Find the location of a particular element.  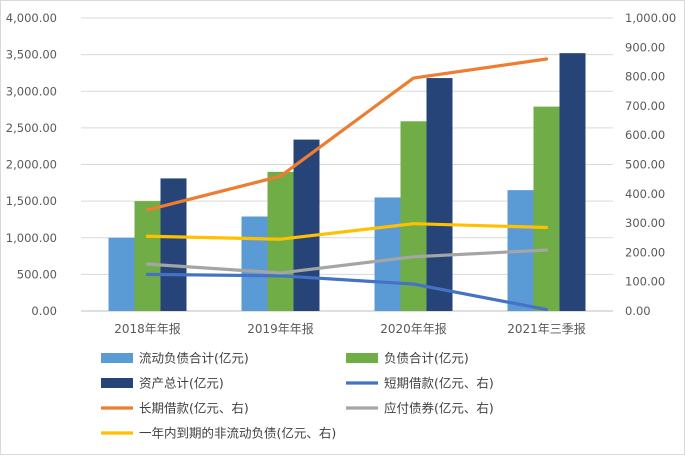

y-right-tick-label: 600.00 is located at coordinates (645, 135).